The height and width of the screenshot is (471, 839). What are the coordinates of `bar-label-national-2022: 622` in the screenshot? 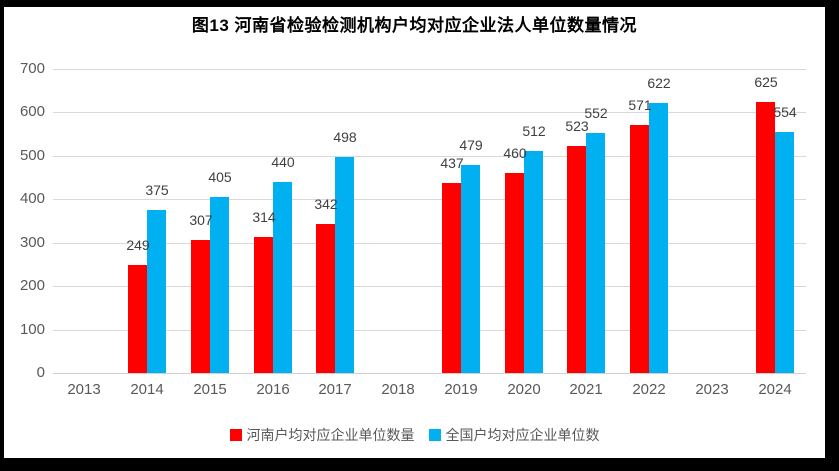 It's located at (659, 83).